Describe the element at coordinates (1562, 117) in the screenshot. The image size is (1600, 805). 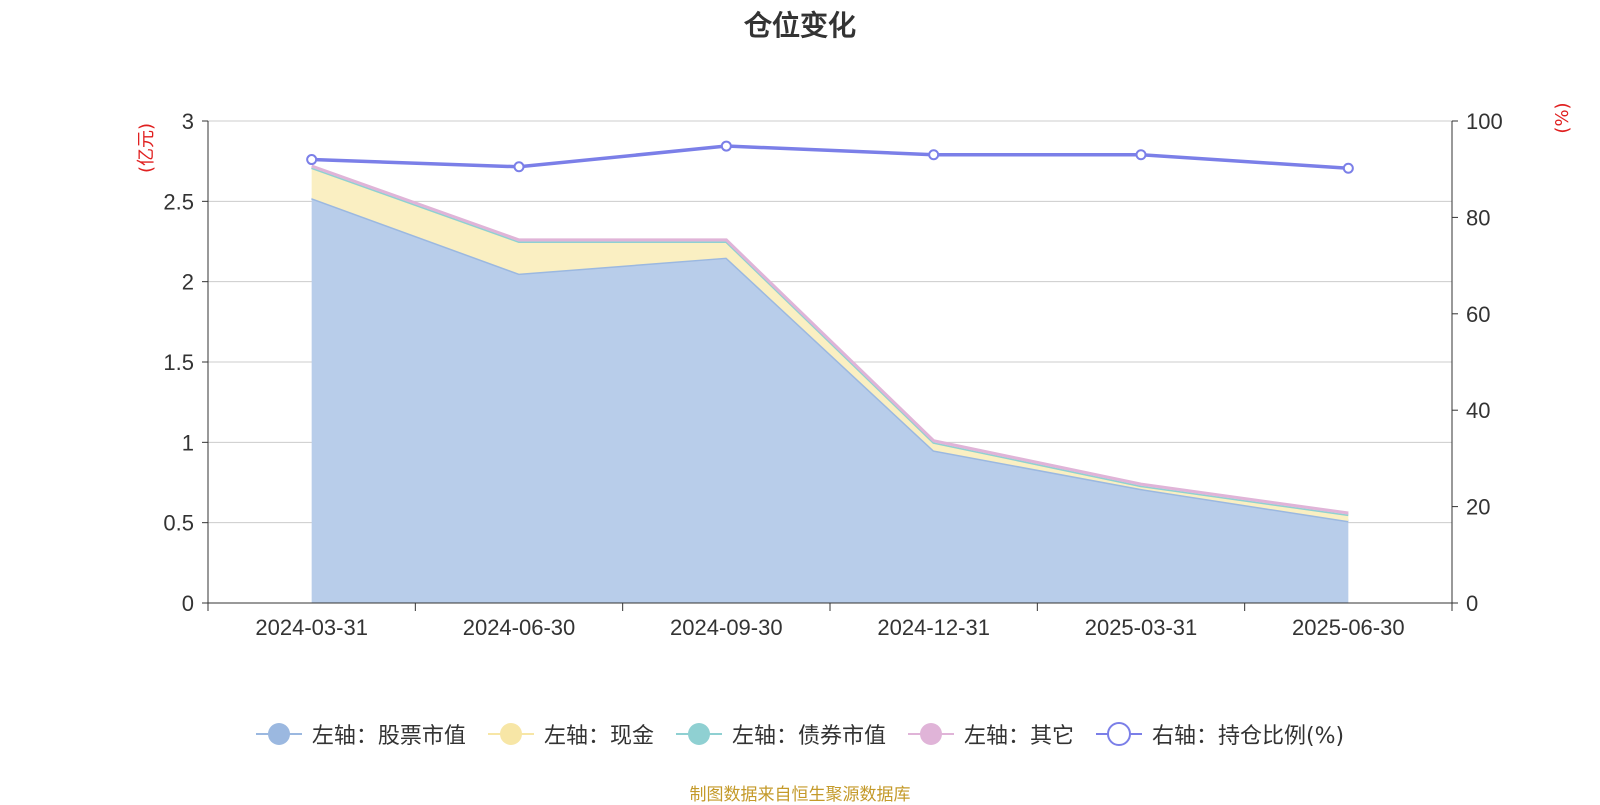
I see `right-axis-unit-label: (%)` at that location.